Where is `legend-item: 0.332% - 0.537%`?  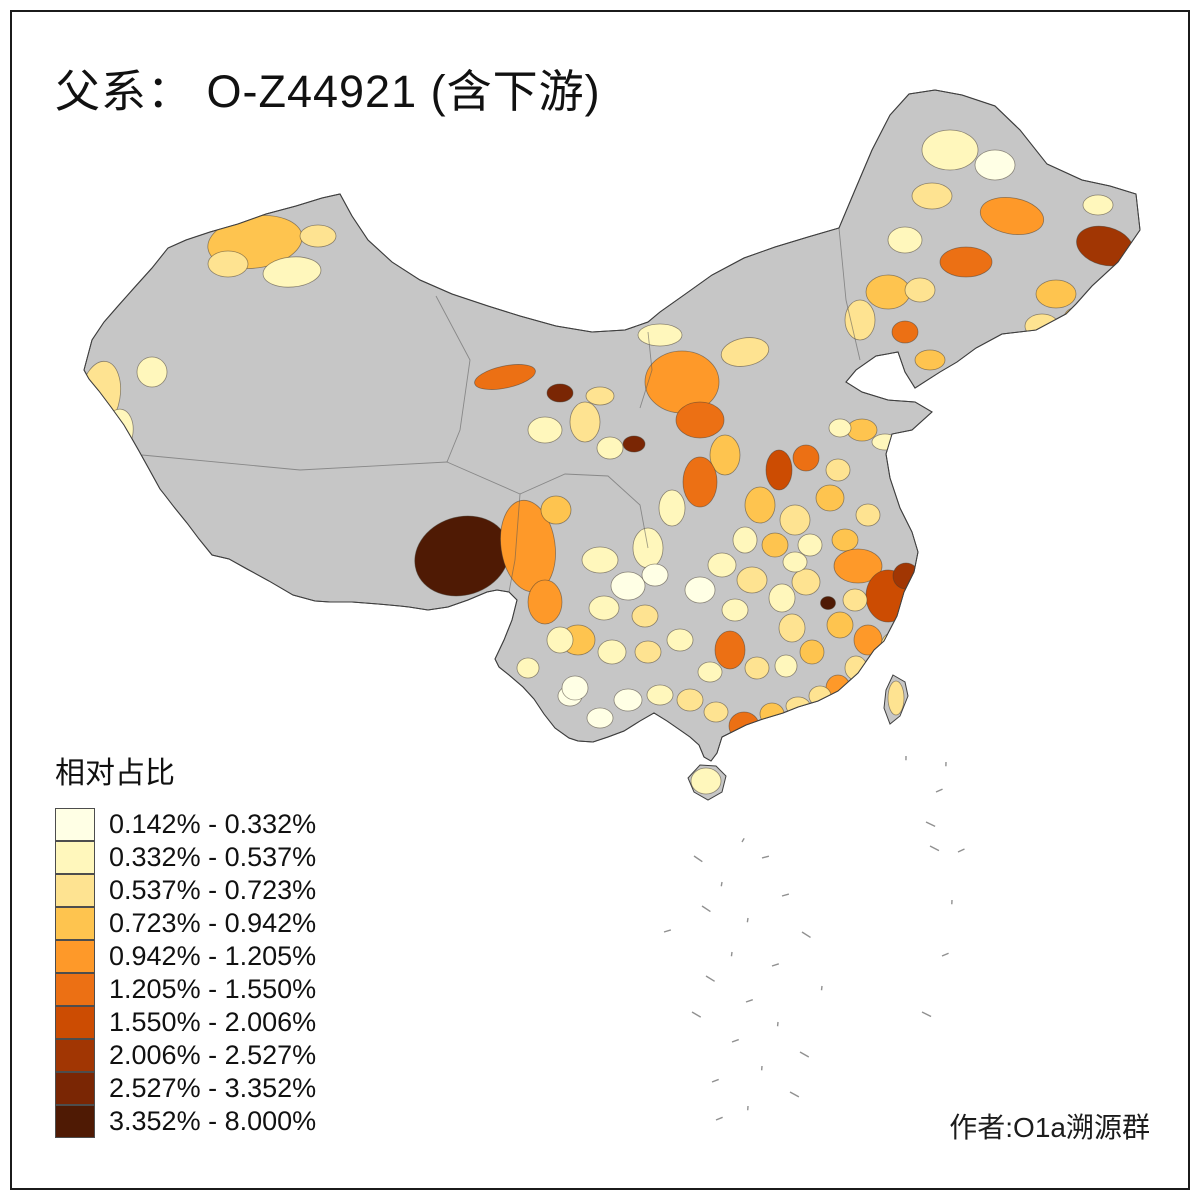 legend-item: 0.332% - 0.537% is located at coordinates (186, 857).